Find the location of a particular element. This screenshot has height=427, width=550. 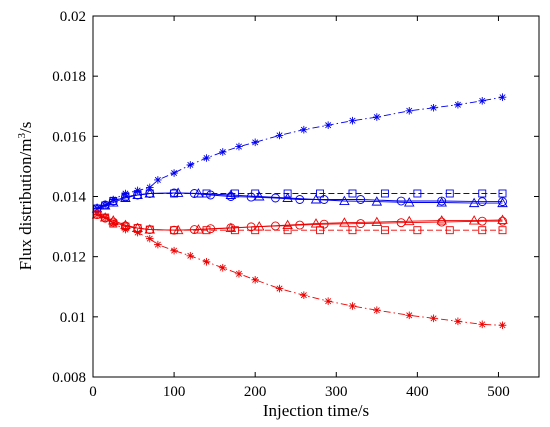

series-red-triangle is located at coordinates (299, 222).